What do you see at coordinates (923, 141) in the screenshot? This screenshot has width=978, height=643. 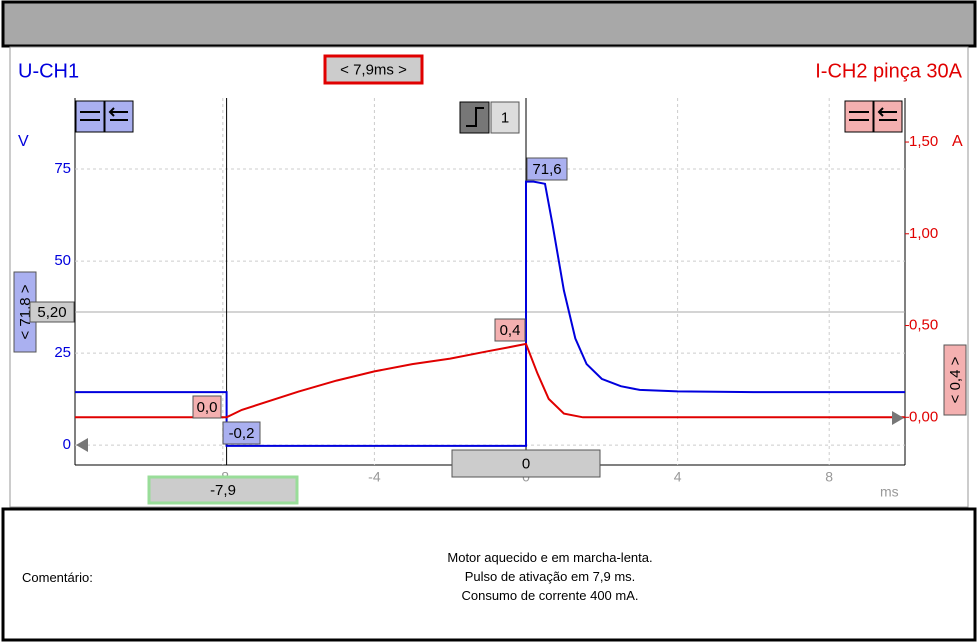 I see `y2-tick-label: 1,50` at bounding box center [923, 141].